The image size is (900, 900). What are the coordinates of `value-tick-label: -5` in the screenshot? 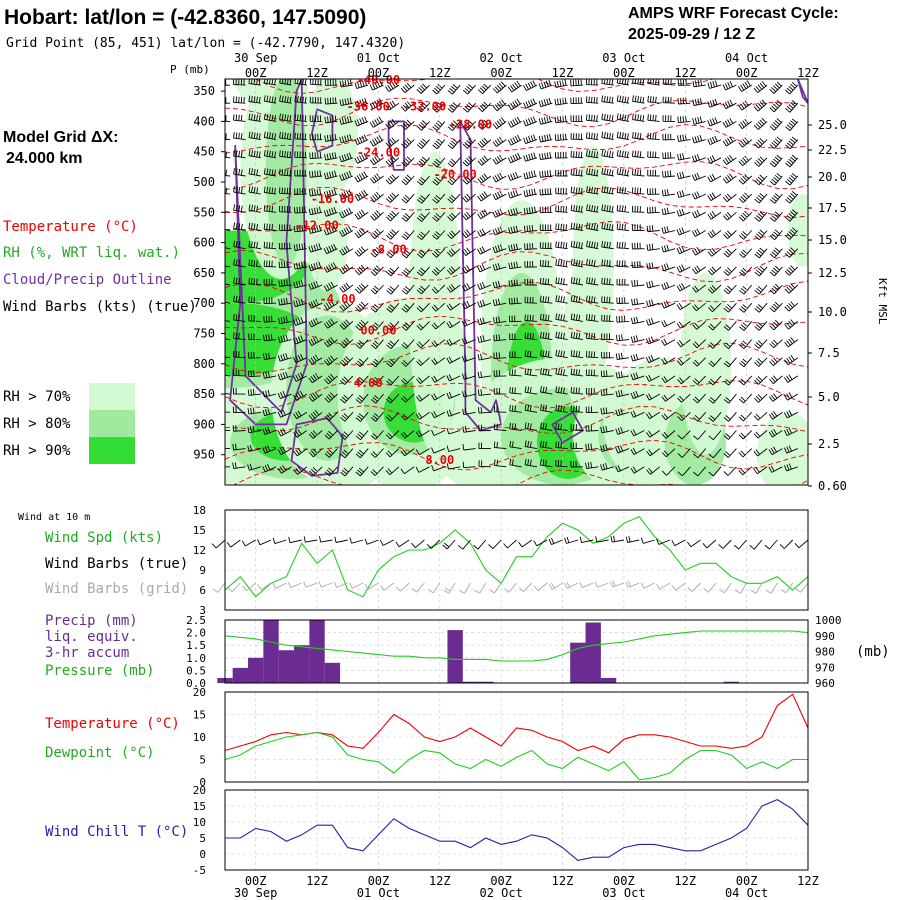 It's located at (199, 870).